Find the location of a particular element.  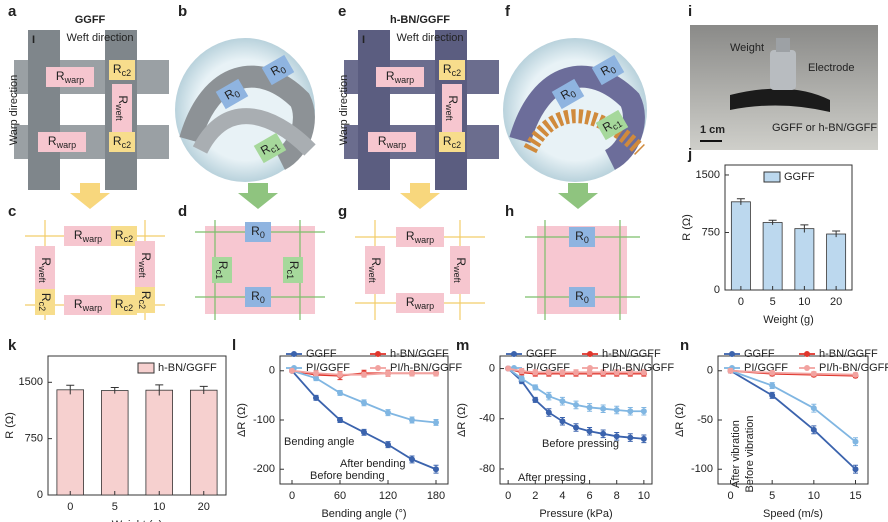

direction-label: Weft direction is located at coordinates (99, 38).